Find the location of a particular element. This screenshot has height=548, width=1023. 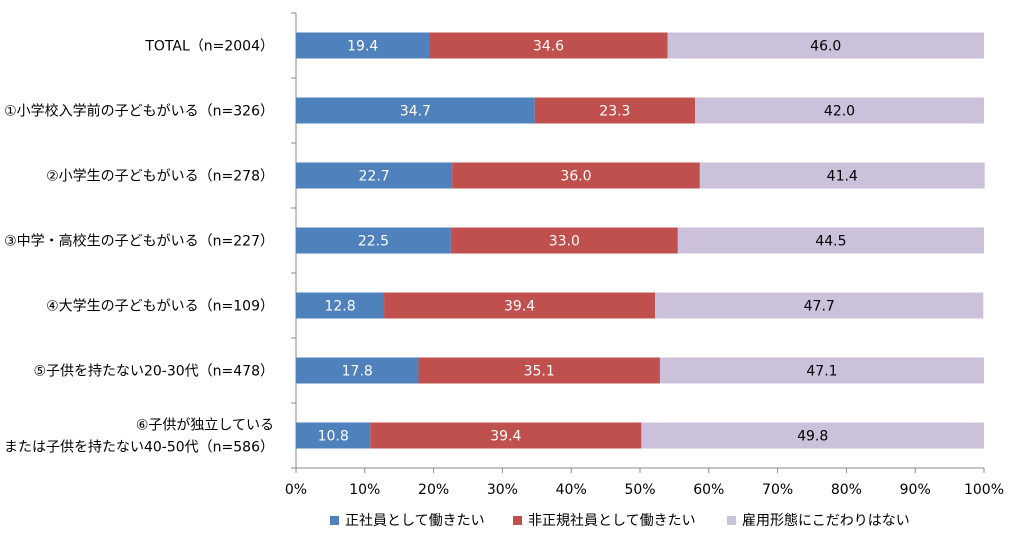

data-label: 22.7 is located at coordinates (374, 177).